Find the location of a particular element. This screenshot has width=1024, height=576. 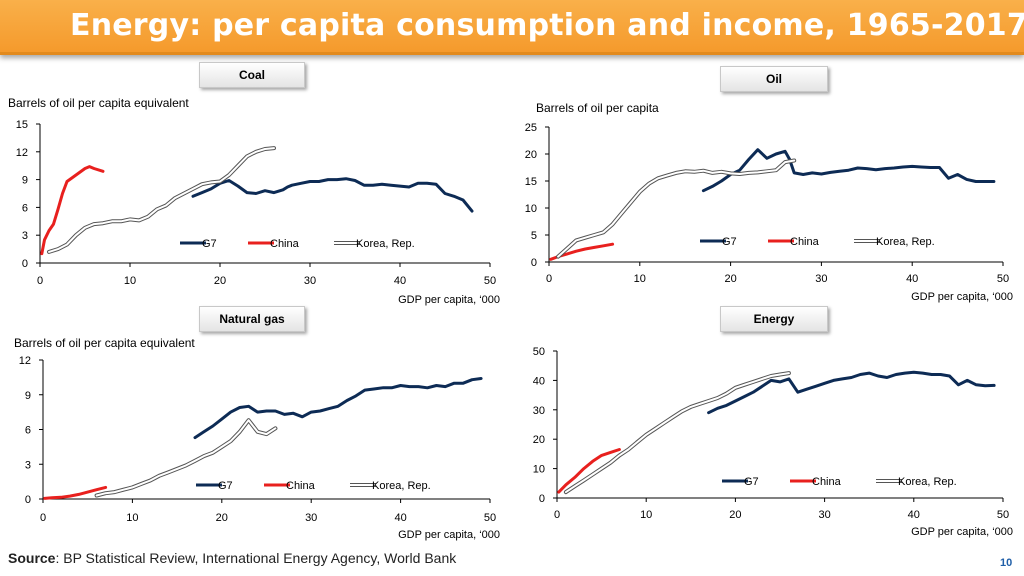

coal-y-tick-label: 6 is located at coordinates (25, 208).